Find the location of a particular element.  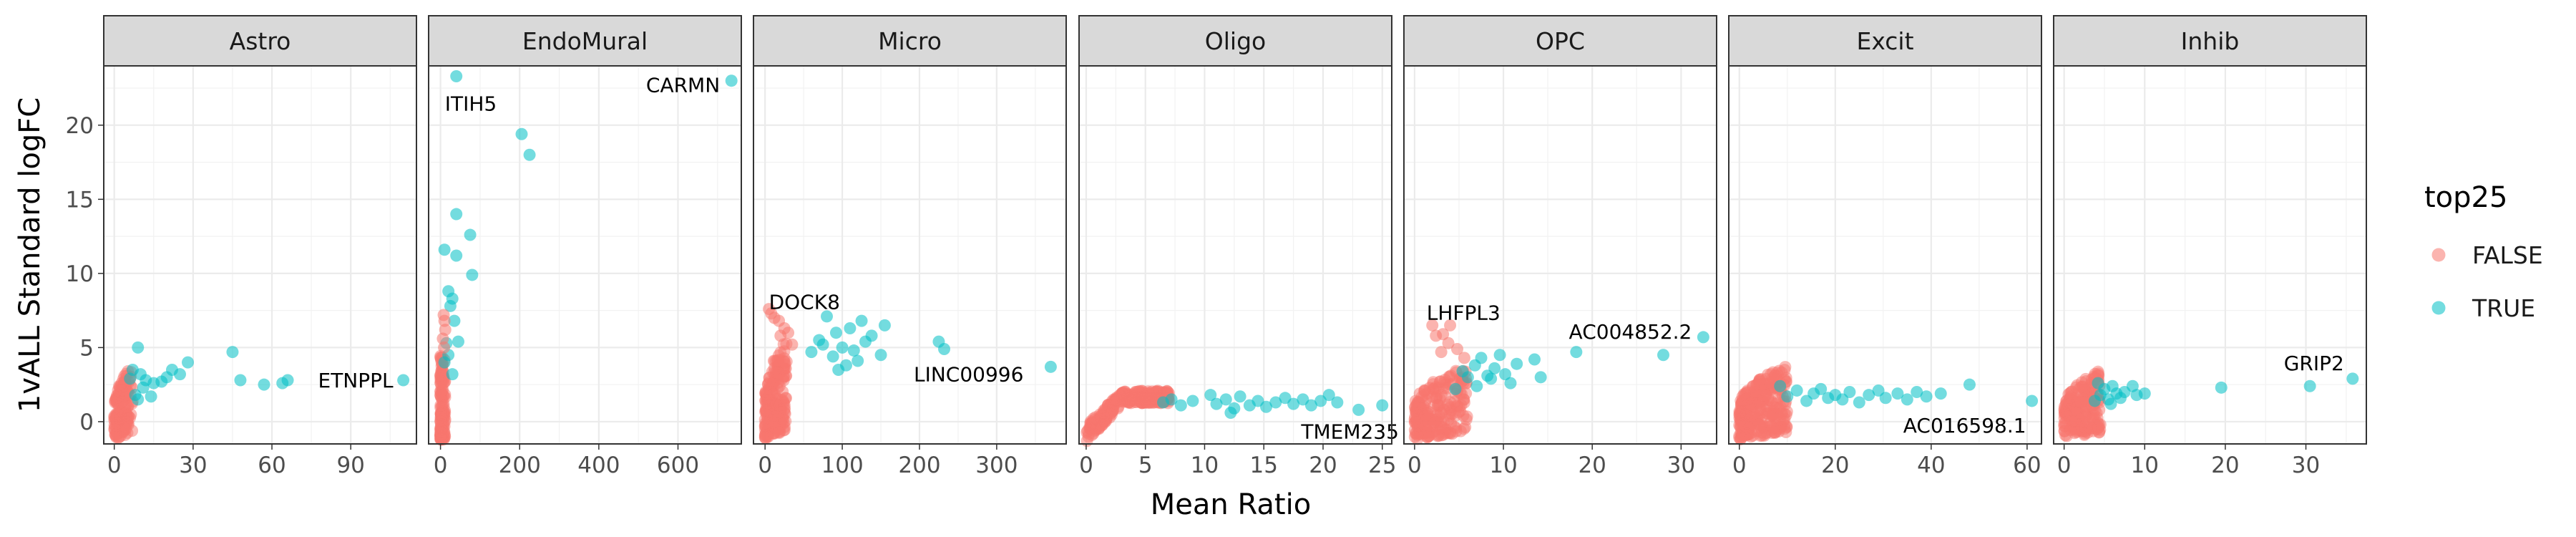

facet-panel-astro: ETNPPL Astro 0 30 60 90 is located at coordinates (260, 246).